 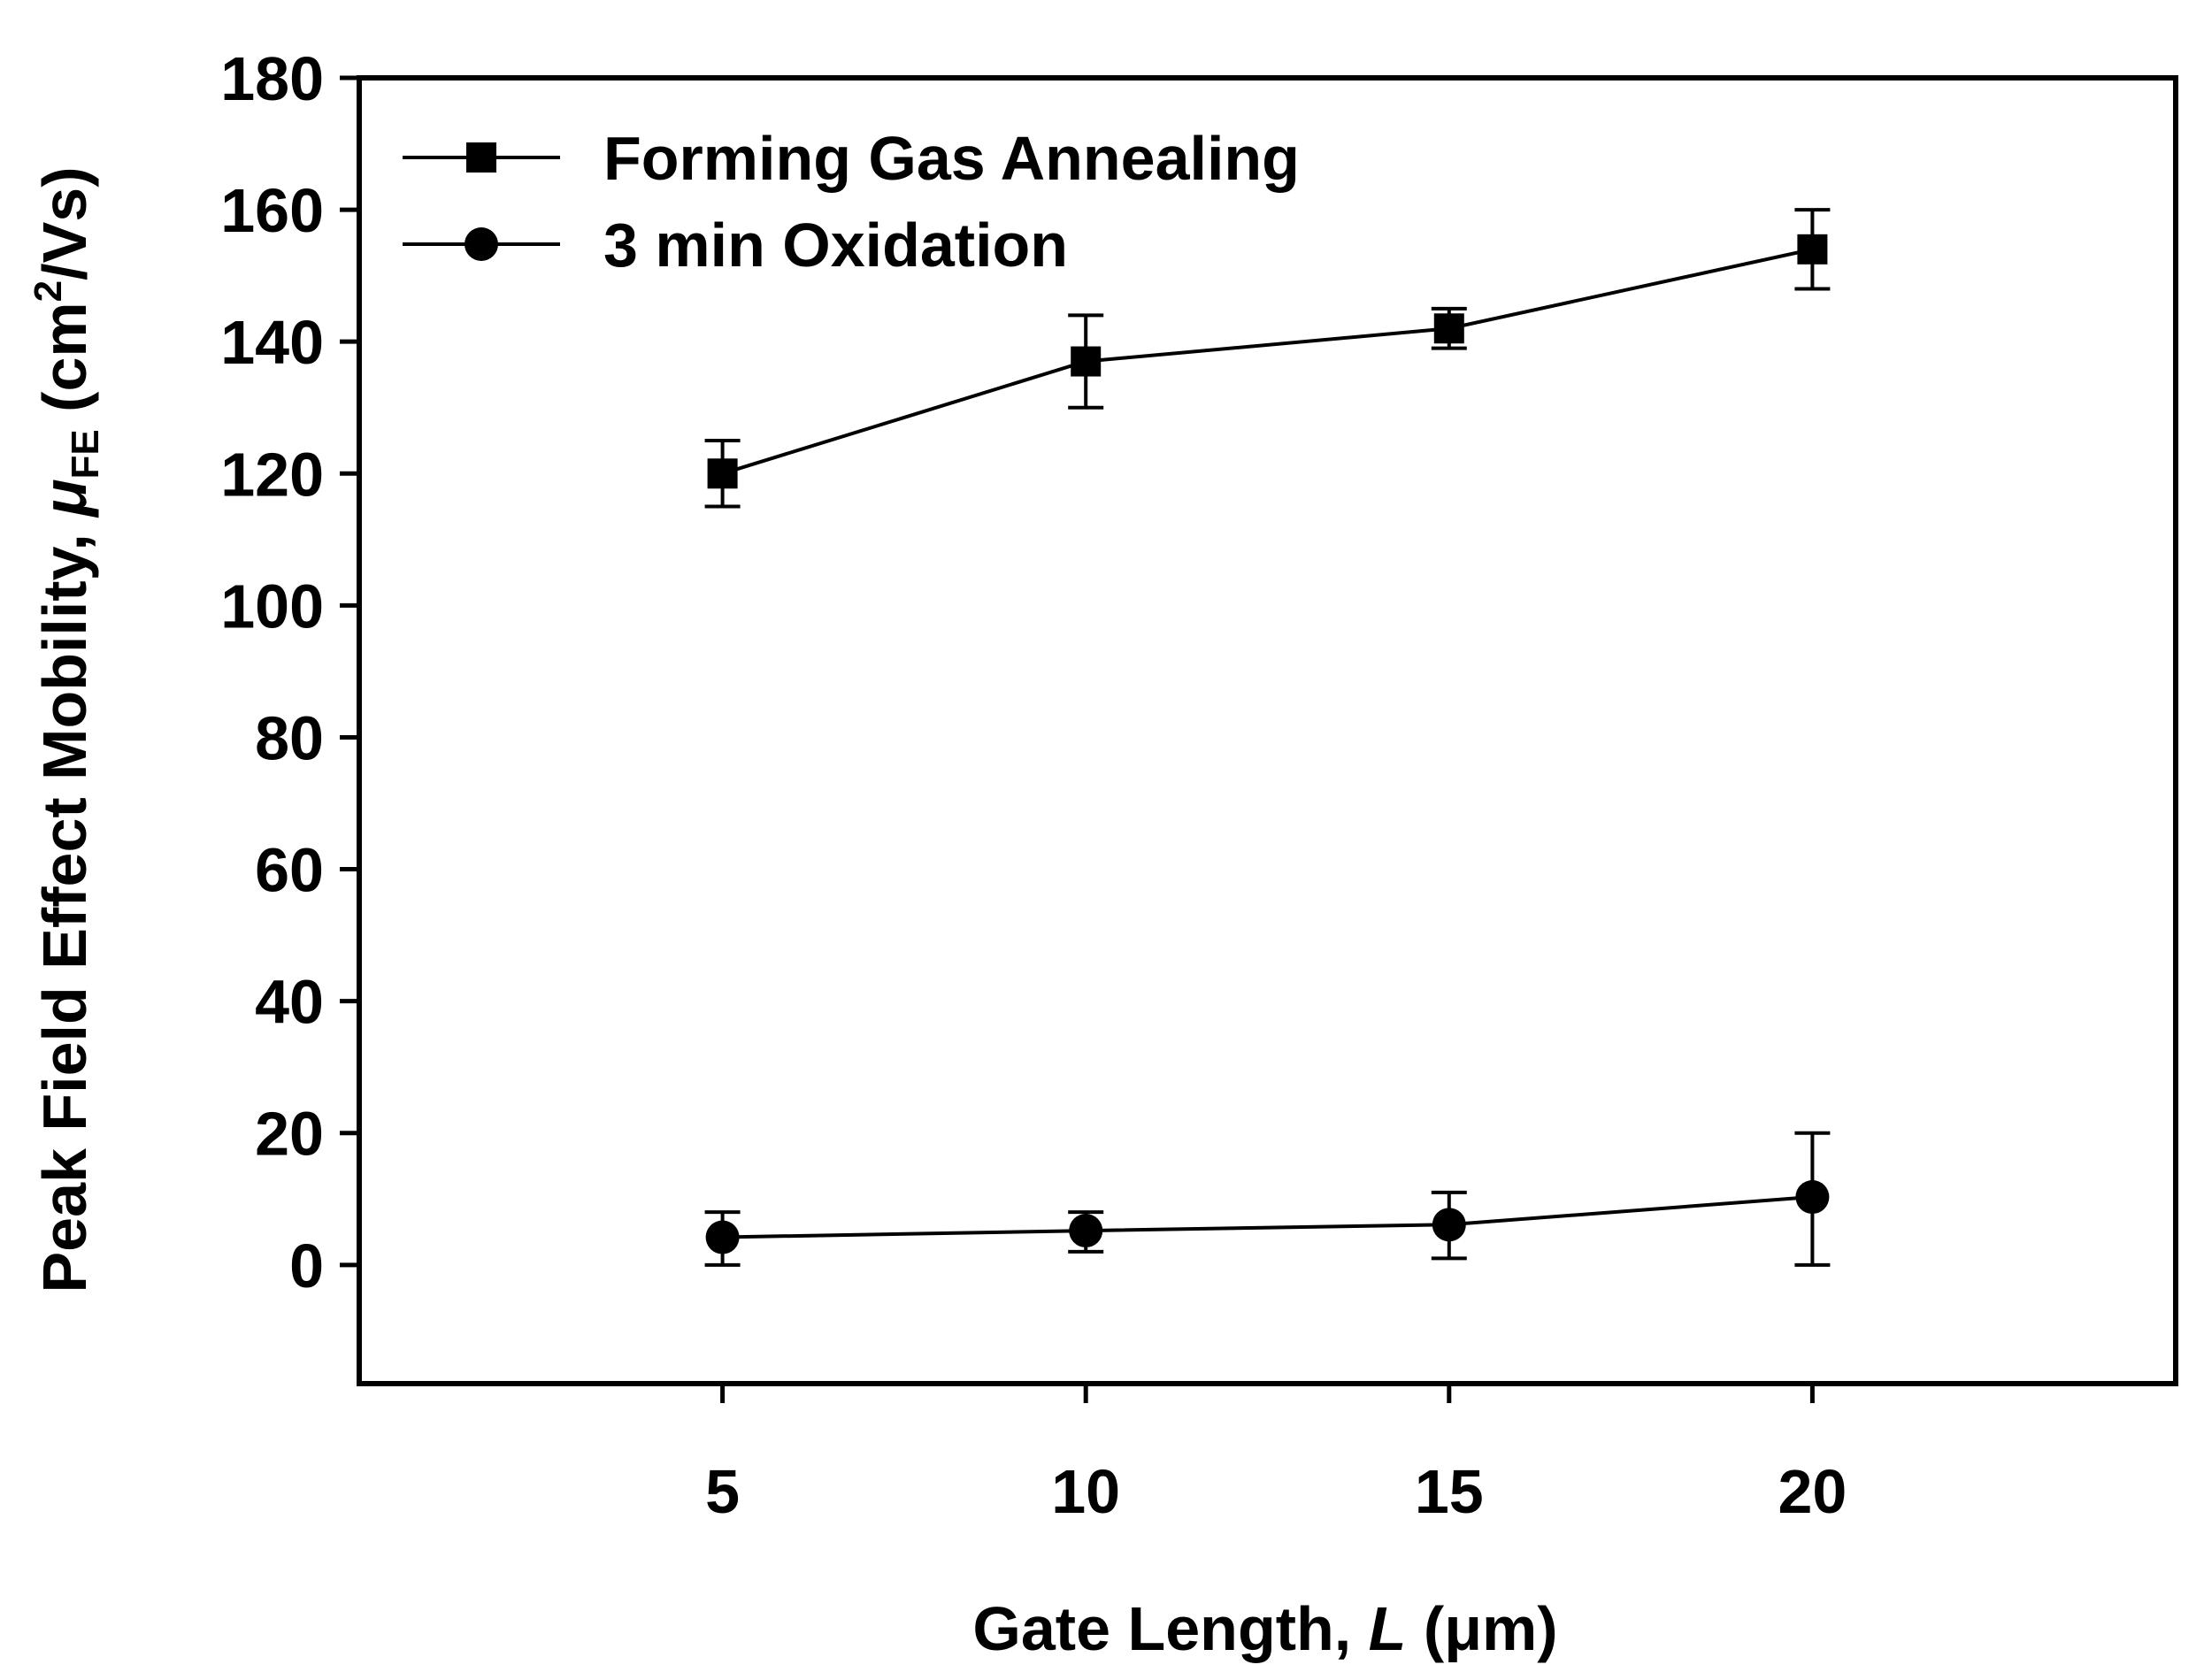 I want to click on y-tick-label: 120, so click(x=272, y=474).